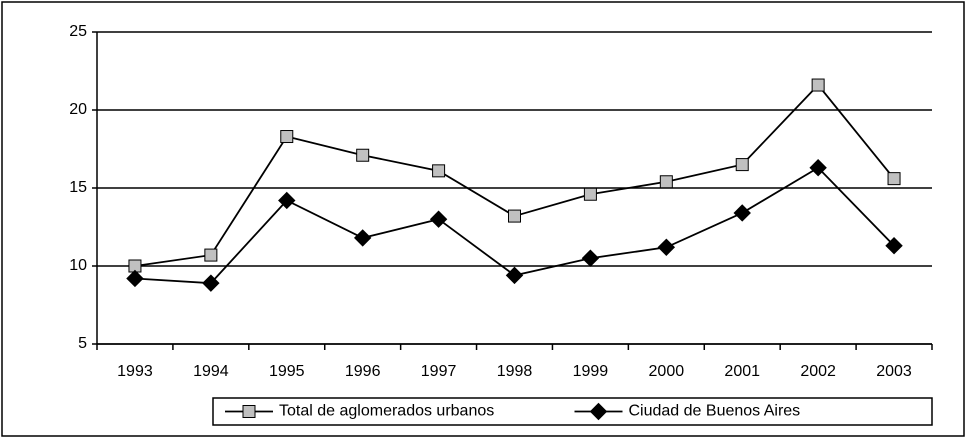 This screenshot has height=444, width=967. Describe the element at coordinates (818, 371) in the screenshot. I see `x-tick-label: 2002` at that location.